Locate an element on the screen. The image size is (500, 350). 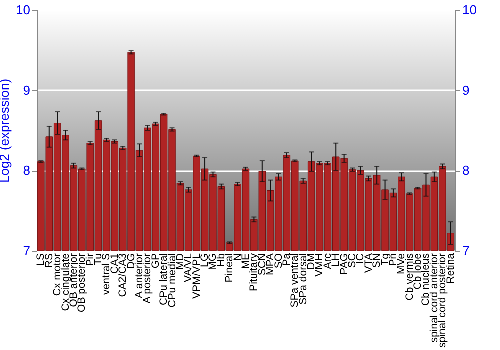
y2-tick-label: 10 is located at coordinates (469, 10).